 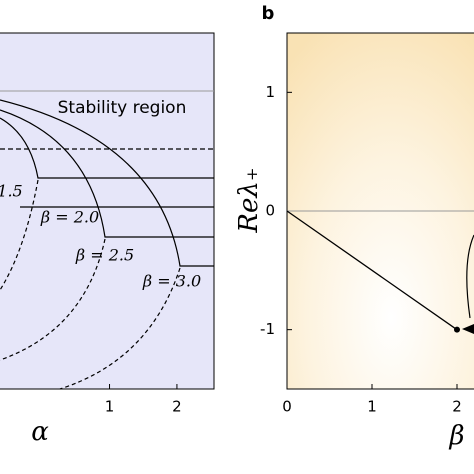 What do you see at coordinates (457, 329) in the screenshot?
I see `point` at bounding box center [457, 329].